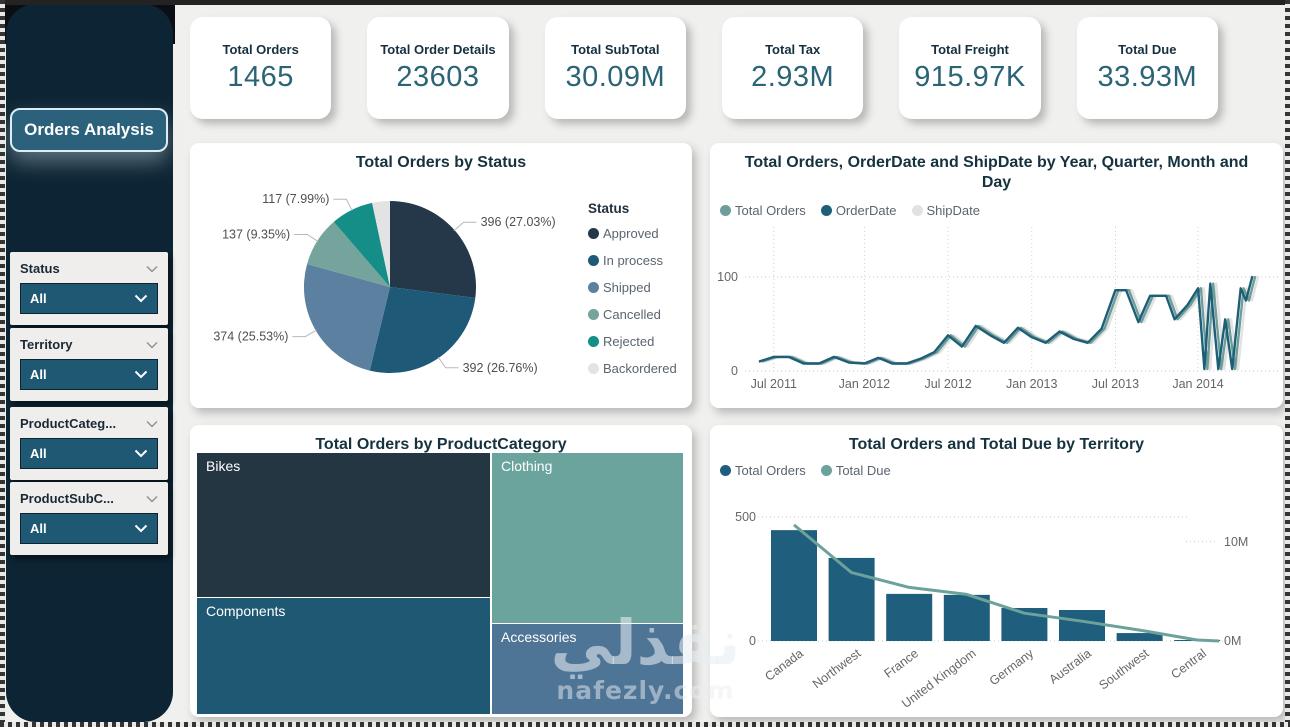 The image size is (1290, 727). What do you see at coordinates (46, 344) in the screenshot?
I see `filter-label: Territory` at bounding box center [46, 344].